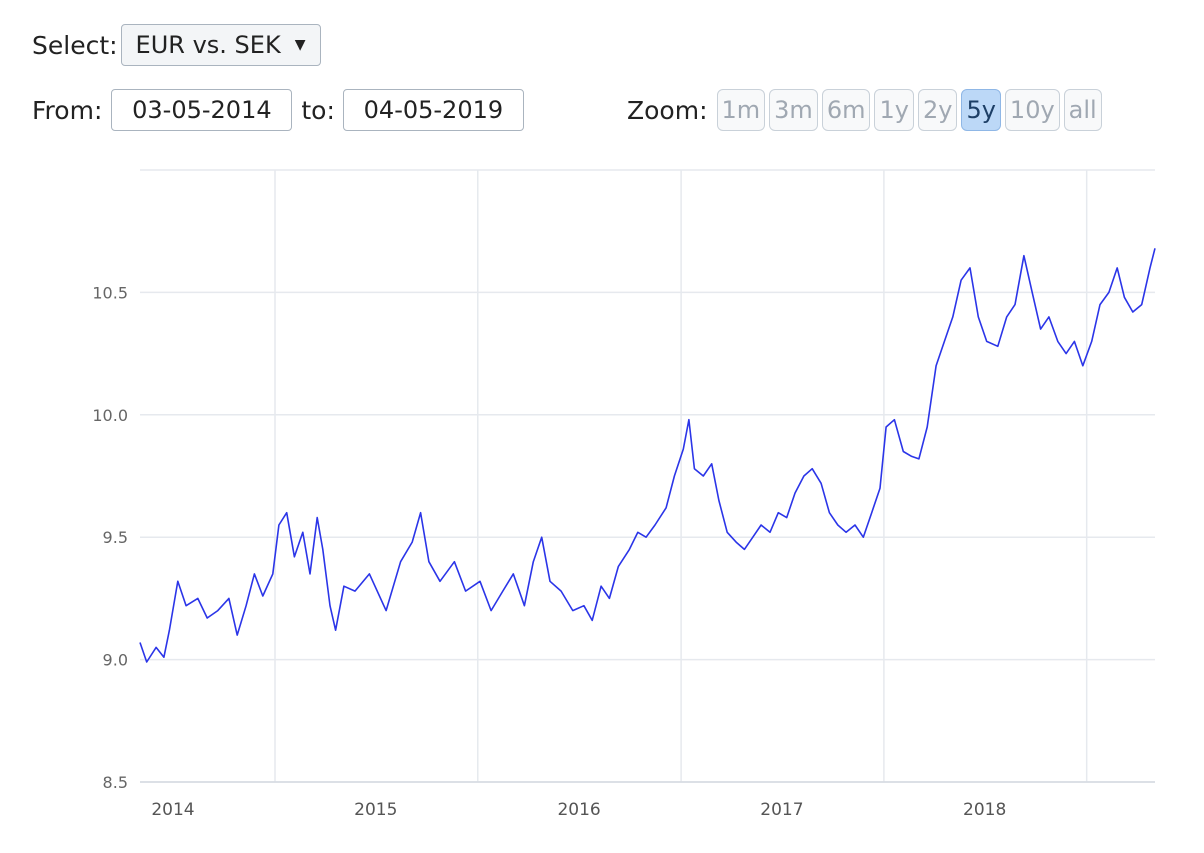 This screenshot has height=853, width=1204. I want to click on date-range-row: From: 03-05-2014 to: 04-05-2019, so click(278, 110).